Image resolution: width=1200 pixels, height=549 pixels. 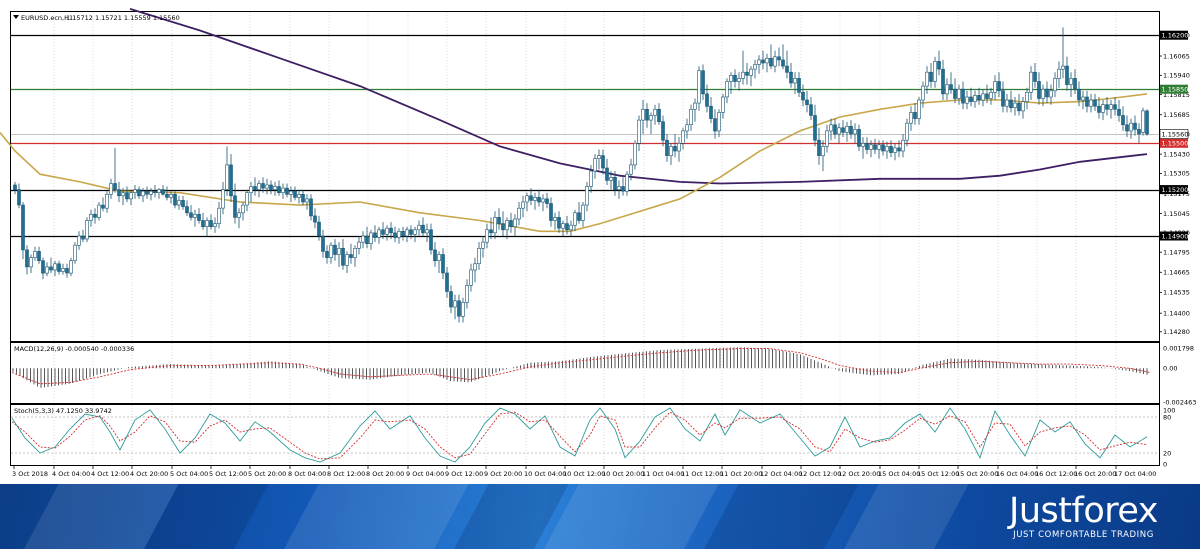 What do you see at coordinates (1176, 76) in the screenshot?
I see `price-tick-label: 1.15940` at bounding box center [1176, 76].